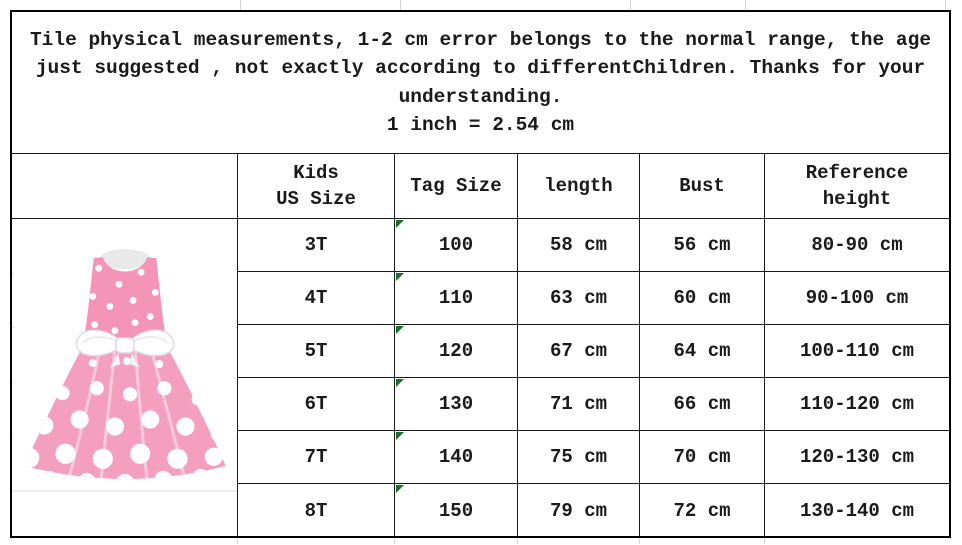  What do you see at coordinates (701, 245) in the screenshot?
I see `cell-bust: 56 cm` at bounding box center [701, 245].